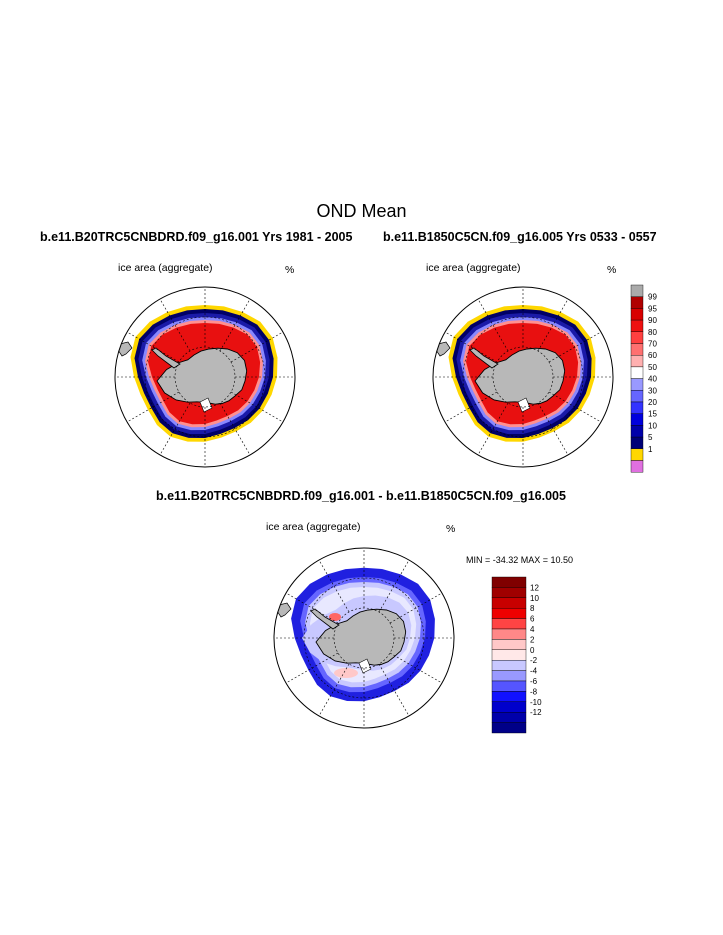 Image resolution: width=723 pixels, height=935 pixels. Describe the element at coordinates (520, 560) in the screenshot. I see `diff-minmax-label: MIN = -34.32 MAX = 10.50` at that location.